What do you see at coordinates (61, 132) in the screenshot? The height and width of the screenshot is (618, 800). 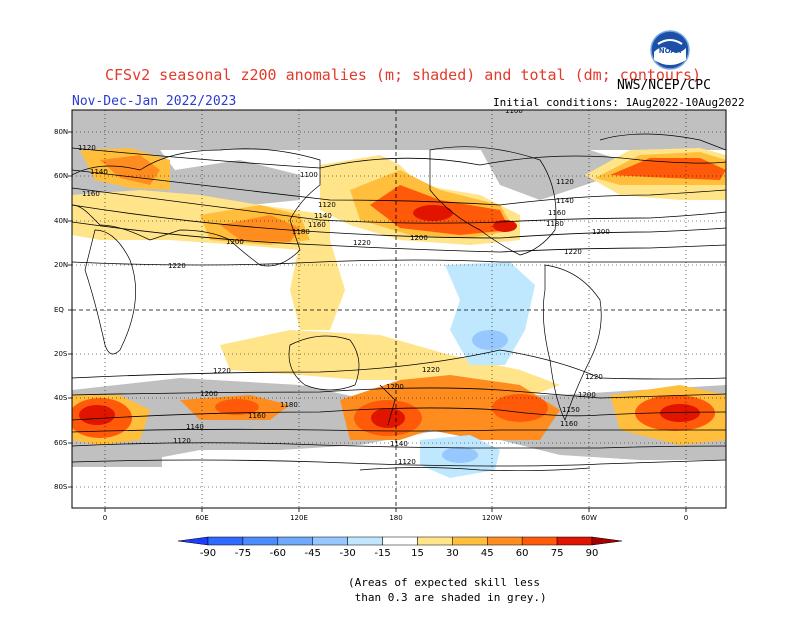 I see `lat-tick-80n: 80N` at bounding box center [61, 132].